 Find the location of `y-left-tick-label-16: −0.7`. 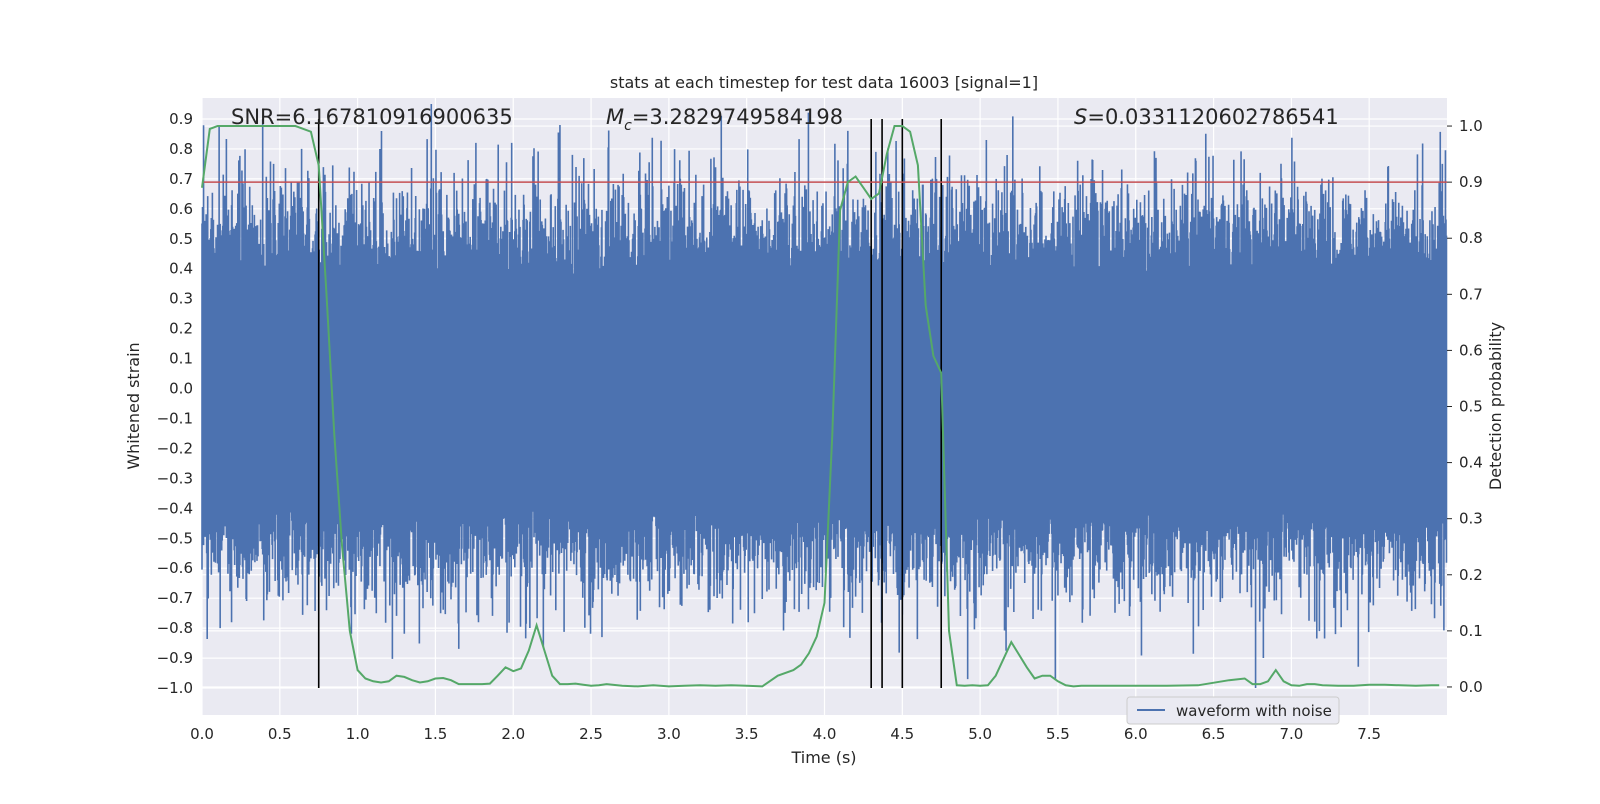

y-left-tick-label-16: −0.7 is located at coordinates (175, 598).